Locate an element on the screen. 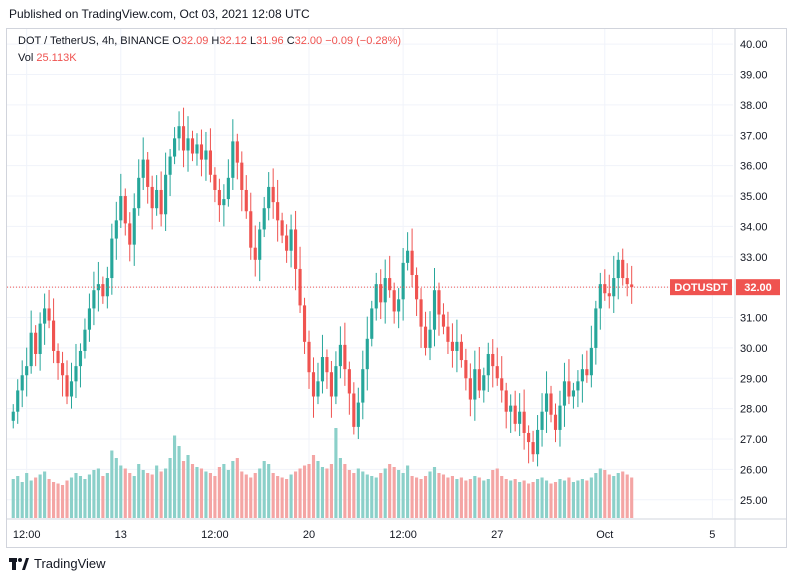 The width and height of the screenshot is (793, 582). symbol-label: DOT / TetherUS, 4h, BINANCE is located at coordinates (94, 41).